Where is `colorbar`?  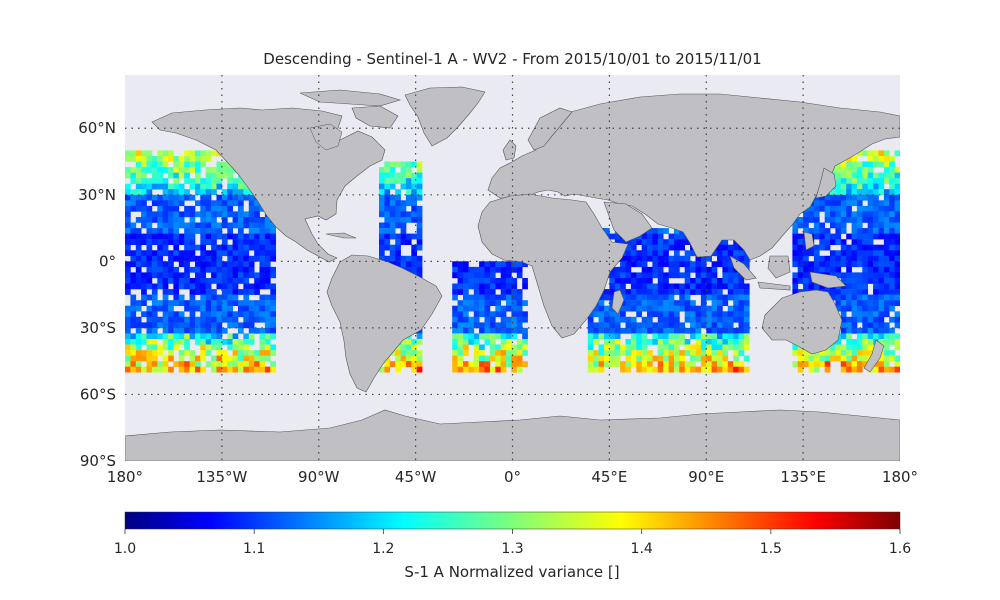
colorbar is located at coordinates (512, 520).